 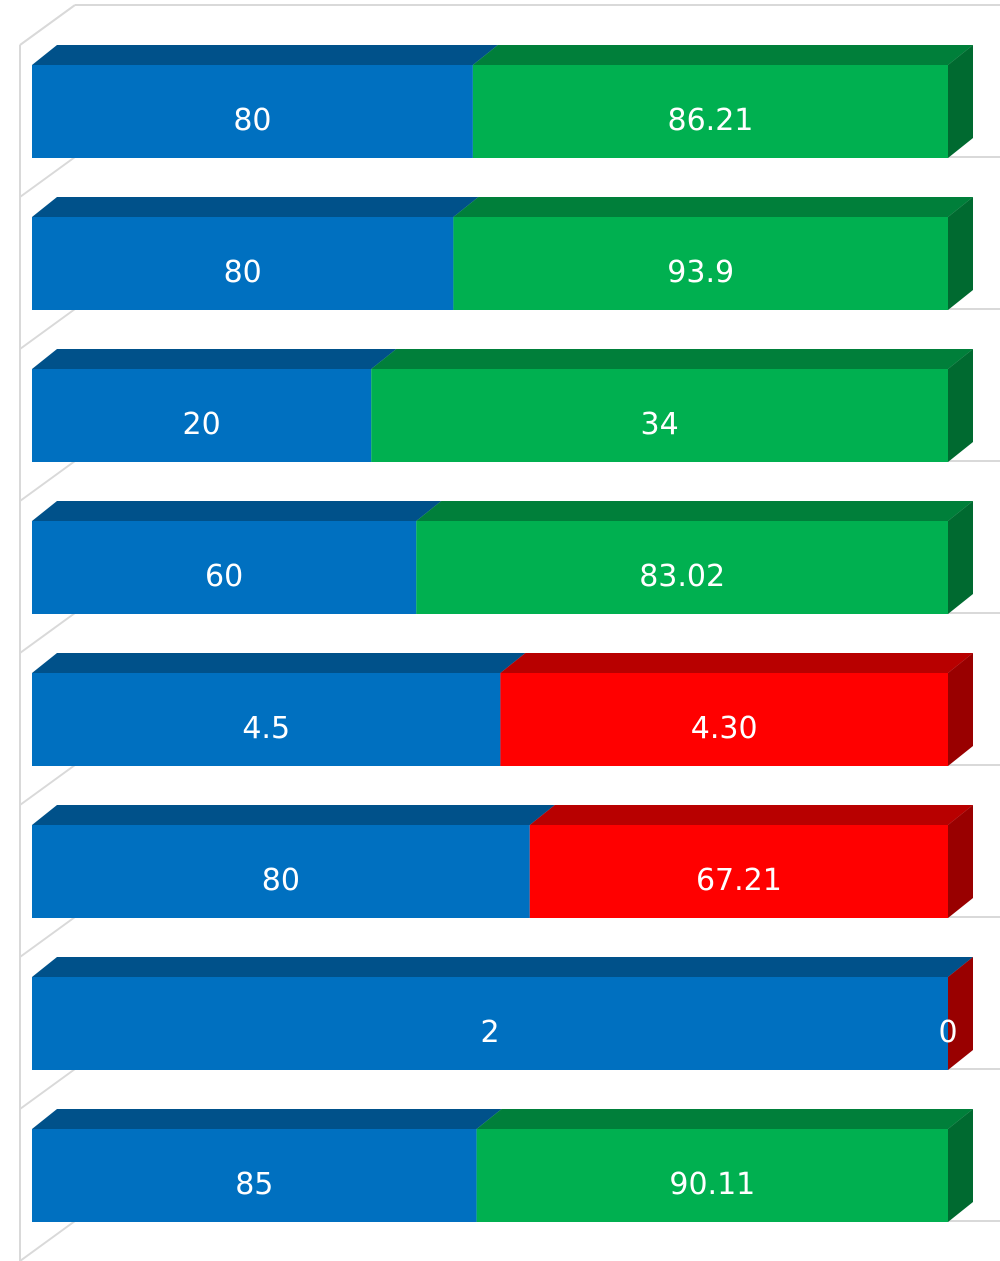 I want to click on data-label: 4.30, so click(x=724, y=728).